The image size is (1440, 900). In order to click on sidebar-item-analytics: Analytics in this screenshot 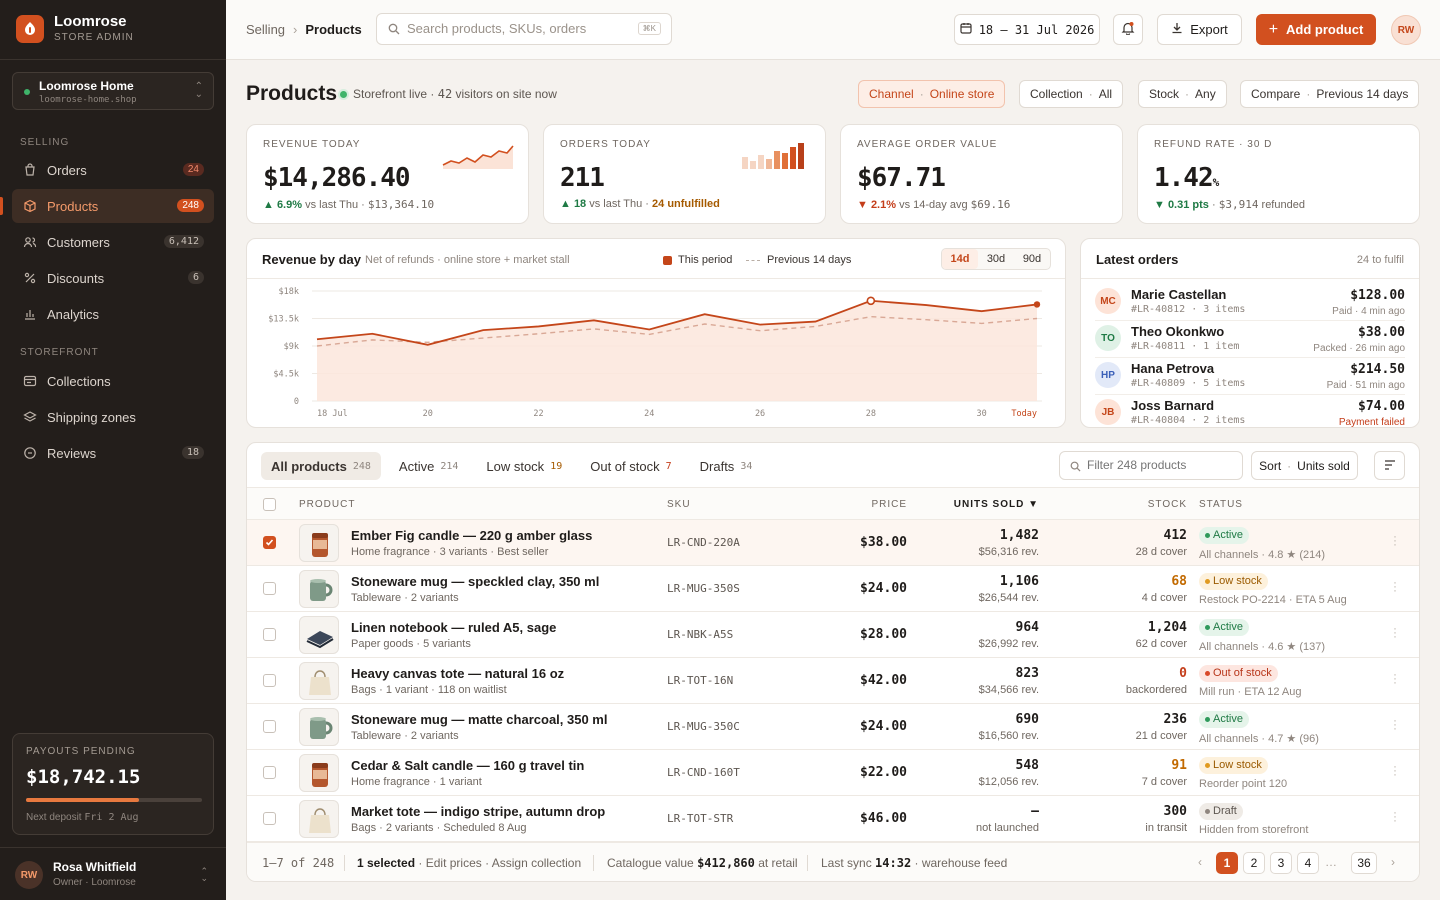, I will do `click(113, 314)`.